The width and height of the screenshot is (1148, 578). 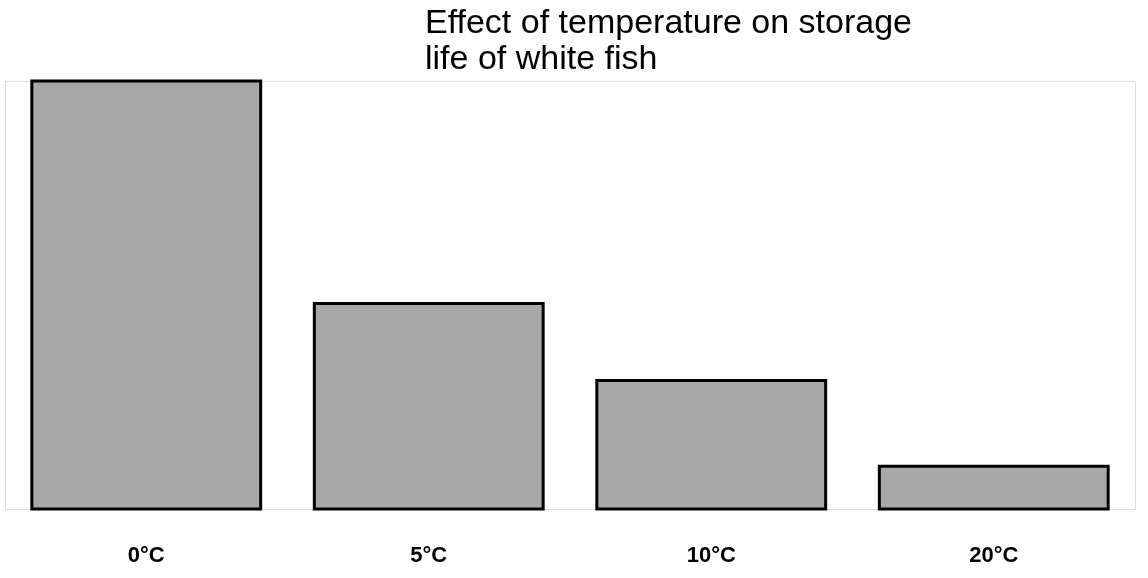 I want to click on x-tick-label: 10°C, so click(x=711, y=554).